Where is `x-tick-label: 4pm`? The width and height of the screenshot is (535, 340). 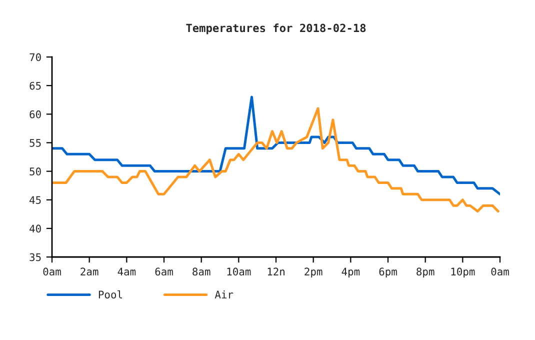
x-tick-label: 4pm is located at coordinates (351, 273).